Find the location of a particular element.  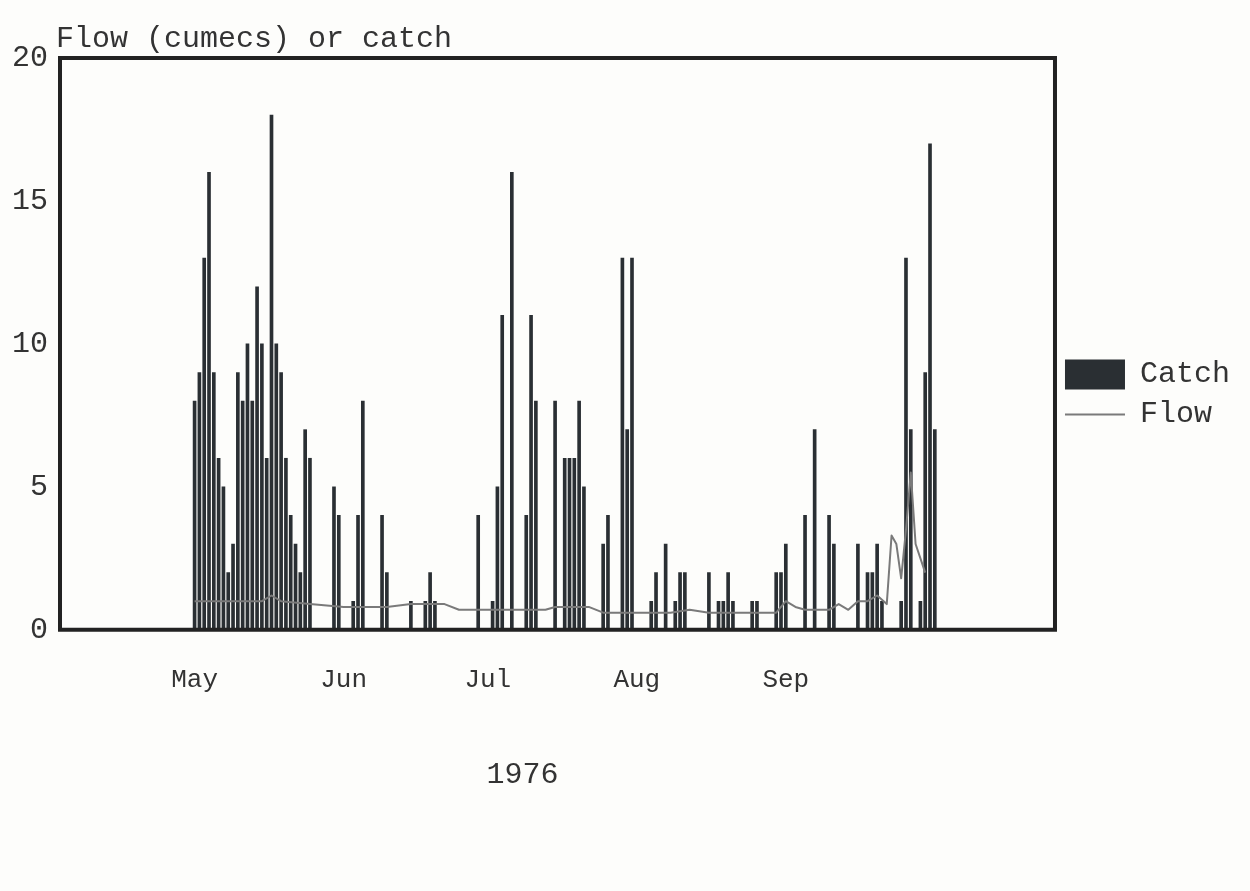

x-tick-label: Jun is located at coordinates (344, 680).